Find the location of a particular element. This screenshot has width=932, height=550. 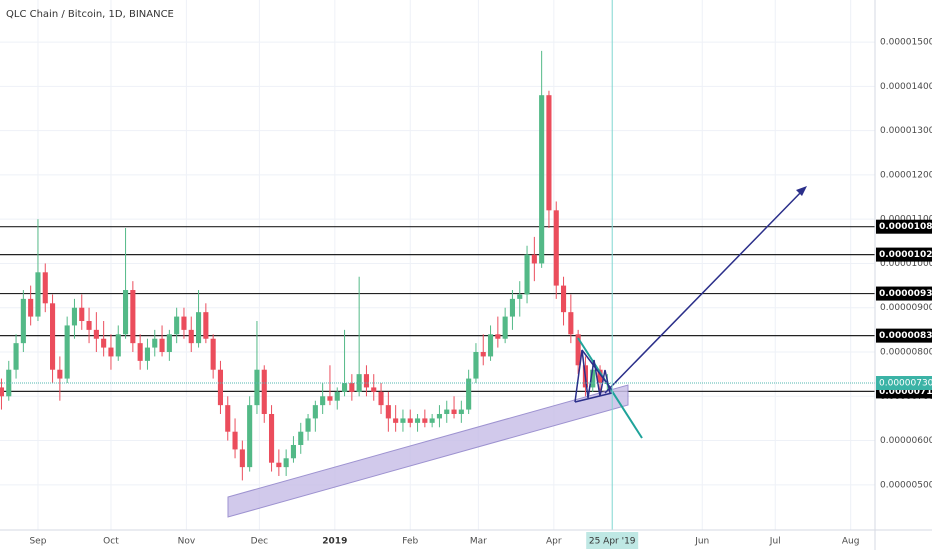

arrow-head is located at coordinates (801, 191).